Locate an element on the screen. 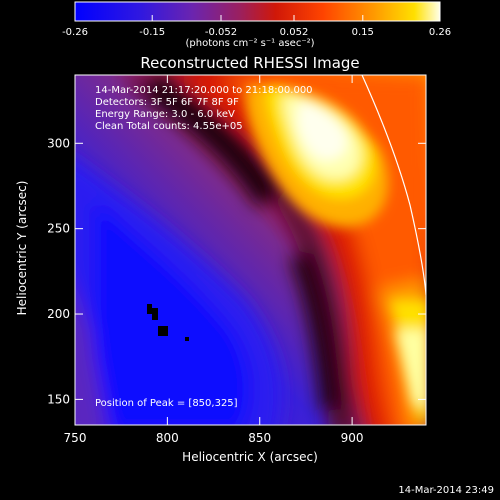  annotation-detectors: Detectors: 3F 5F 6F 7F 8F 9F is located at coordinates (167, 102).